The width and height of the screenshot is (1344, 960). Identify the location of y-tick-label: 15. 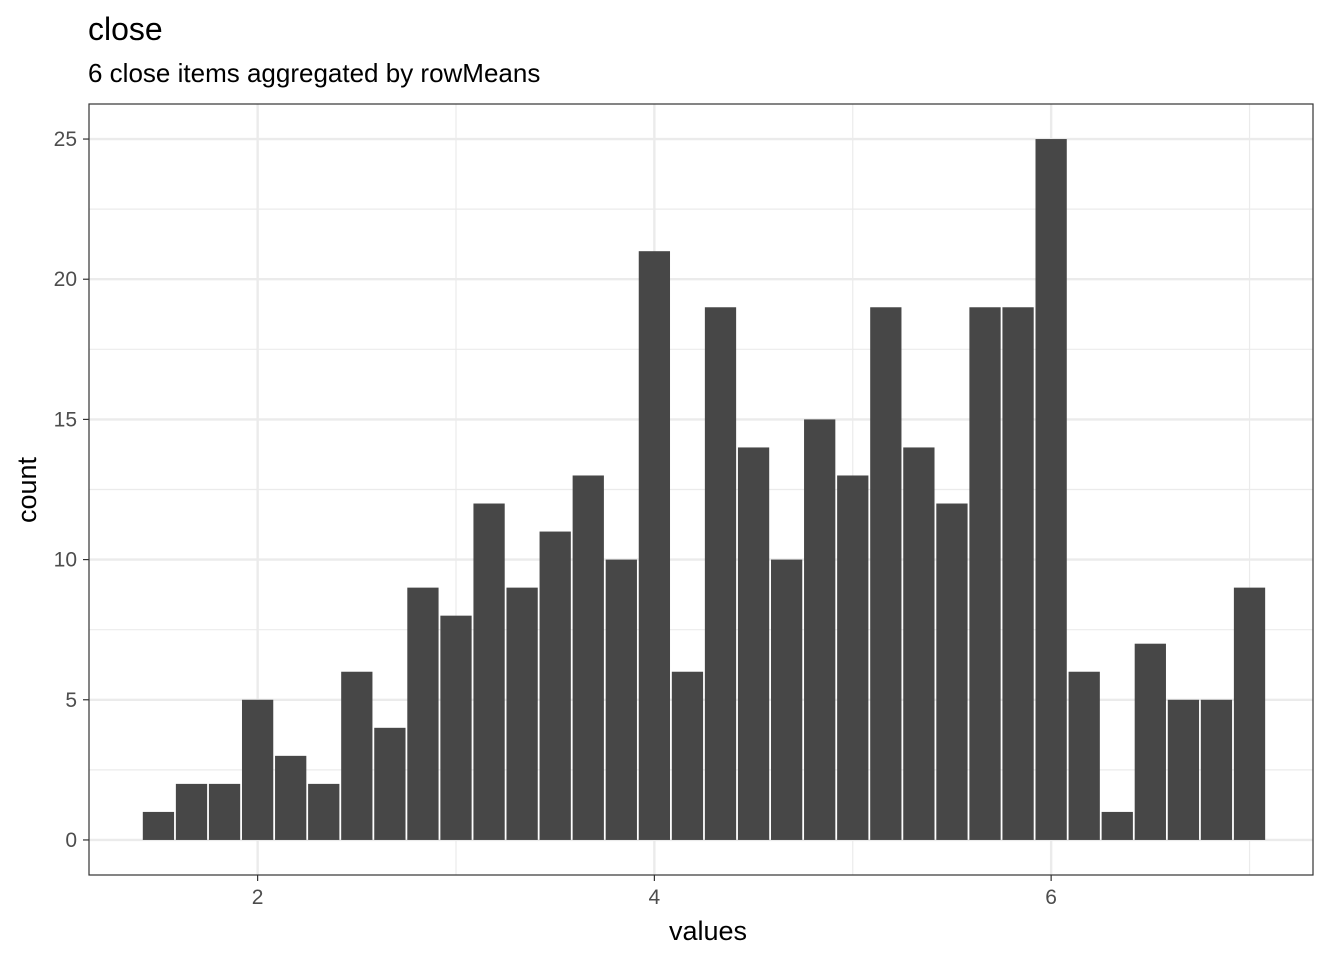
(65, 419).